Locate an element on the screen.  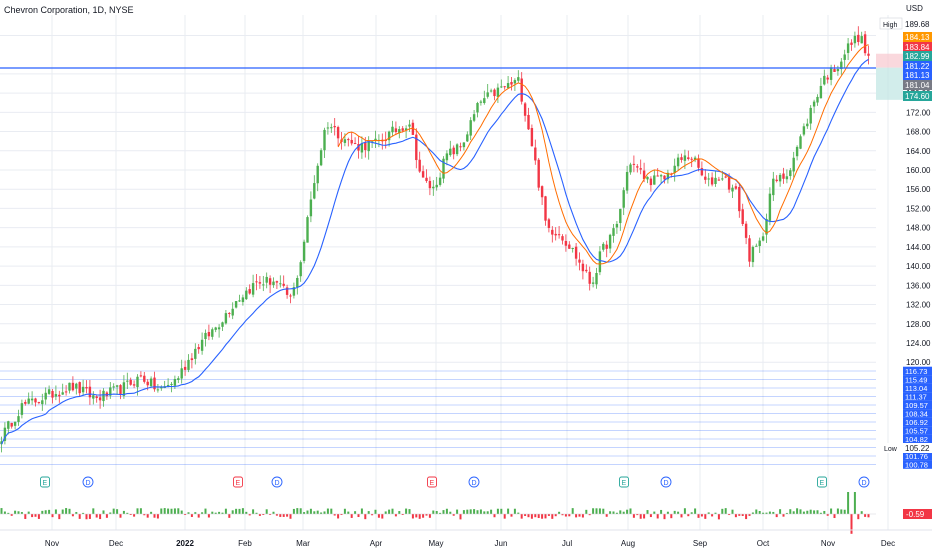
level-badge-label: 105.57 is located at coordinates (916, 431).